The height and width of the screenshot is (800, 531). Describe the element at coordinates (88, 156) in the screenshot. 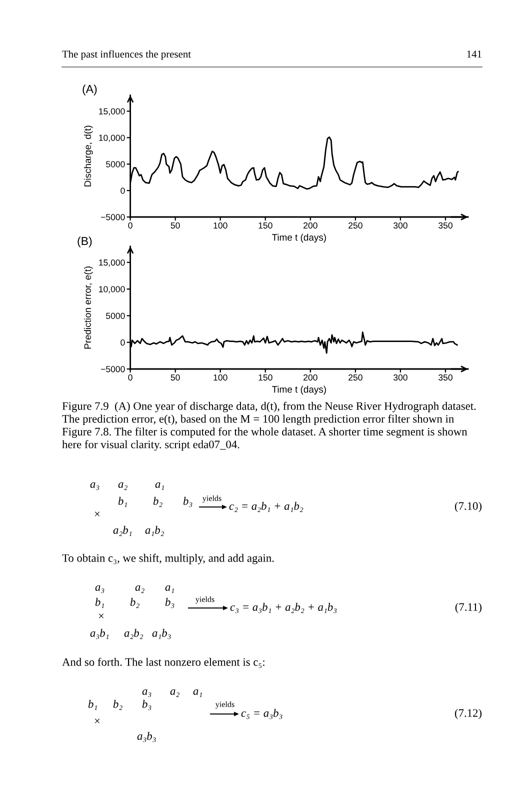

I see `y-axis-title: Discharge, d(t)` at that location.